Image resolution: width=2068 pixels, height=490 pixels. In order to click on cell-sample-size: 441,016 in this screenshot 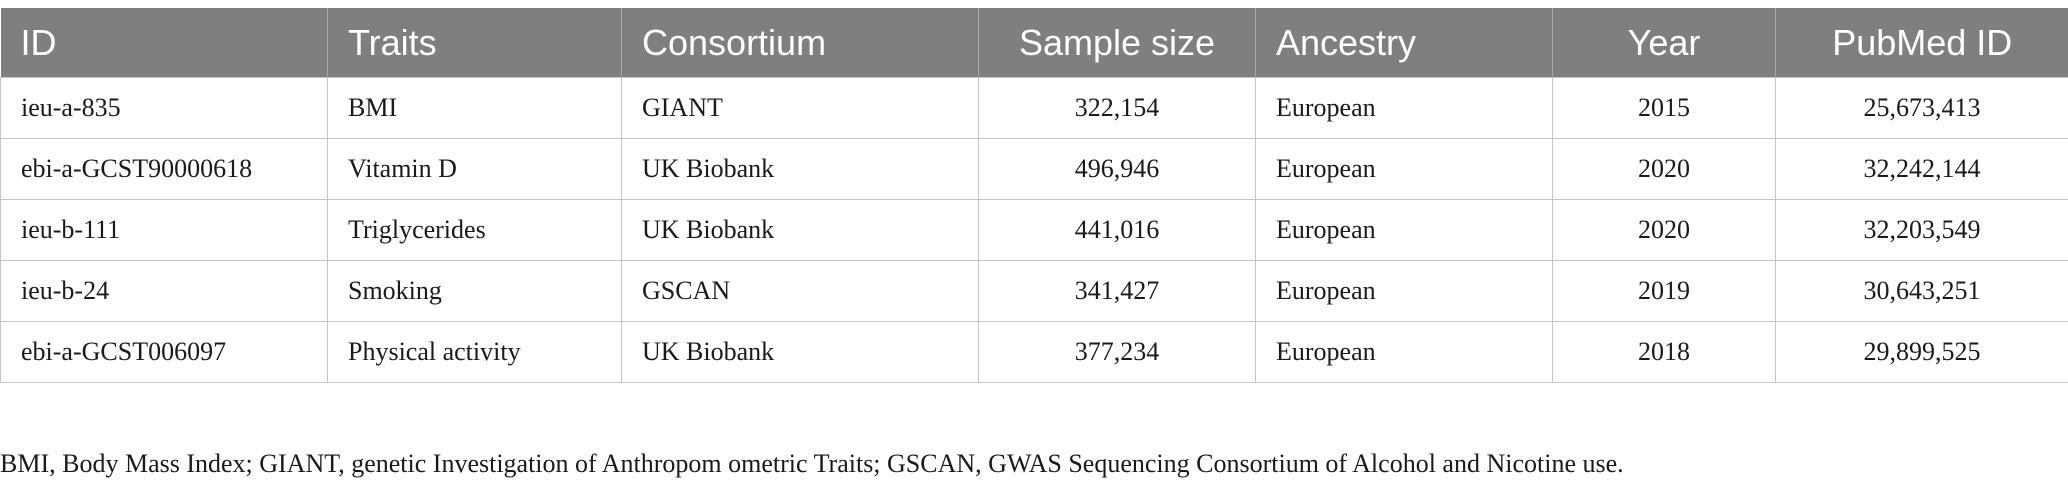, I will do `click(1117, 230)`.